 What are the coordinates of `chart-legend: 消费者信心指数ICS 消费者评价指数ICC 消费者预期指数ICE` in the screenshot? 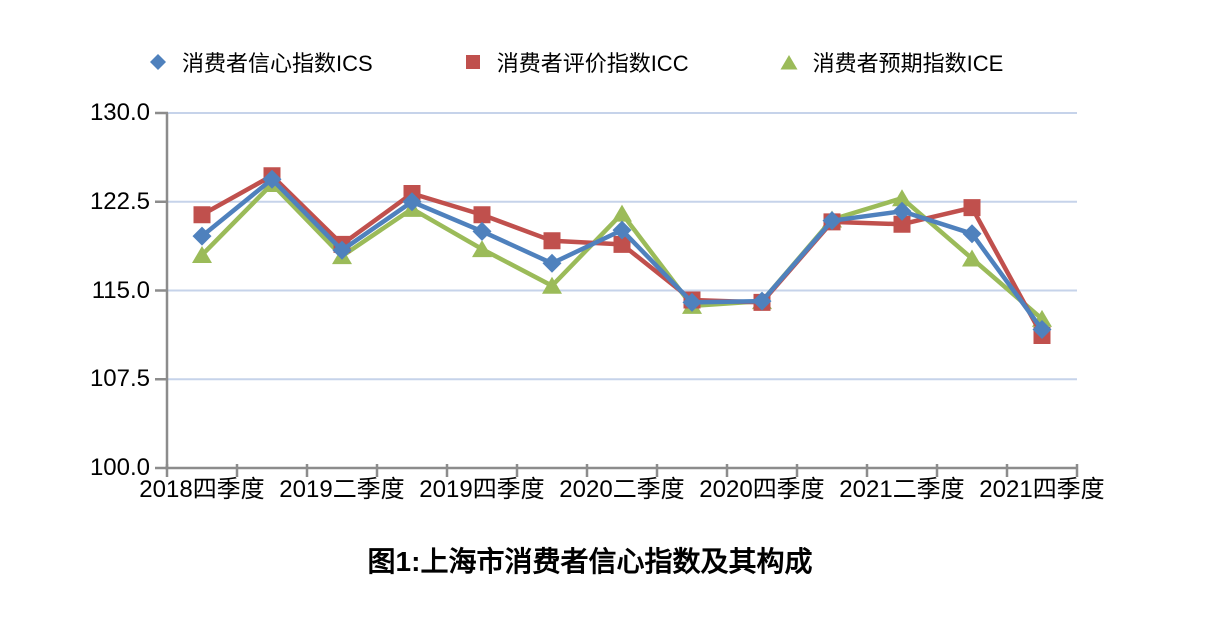 It's located at (575, 62).